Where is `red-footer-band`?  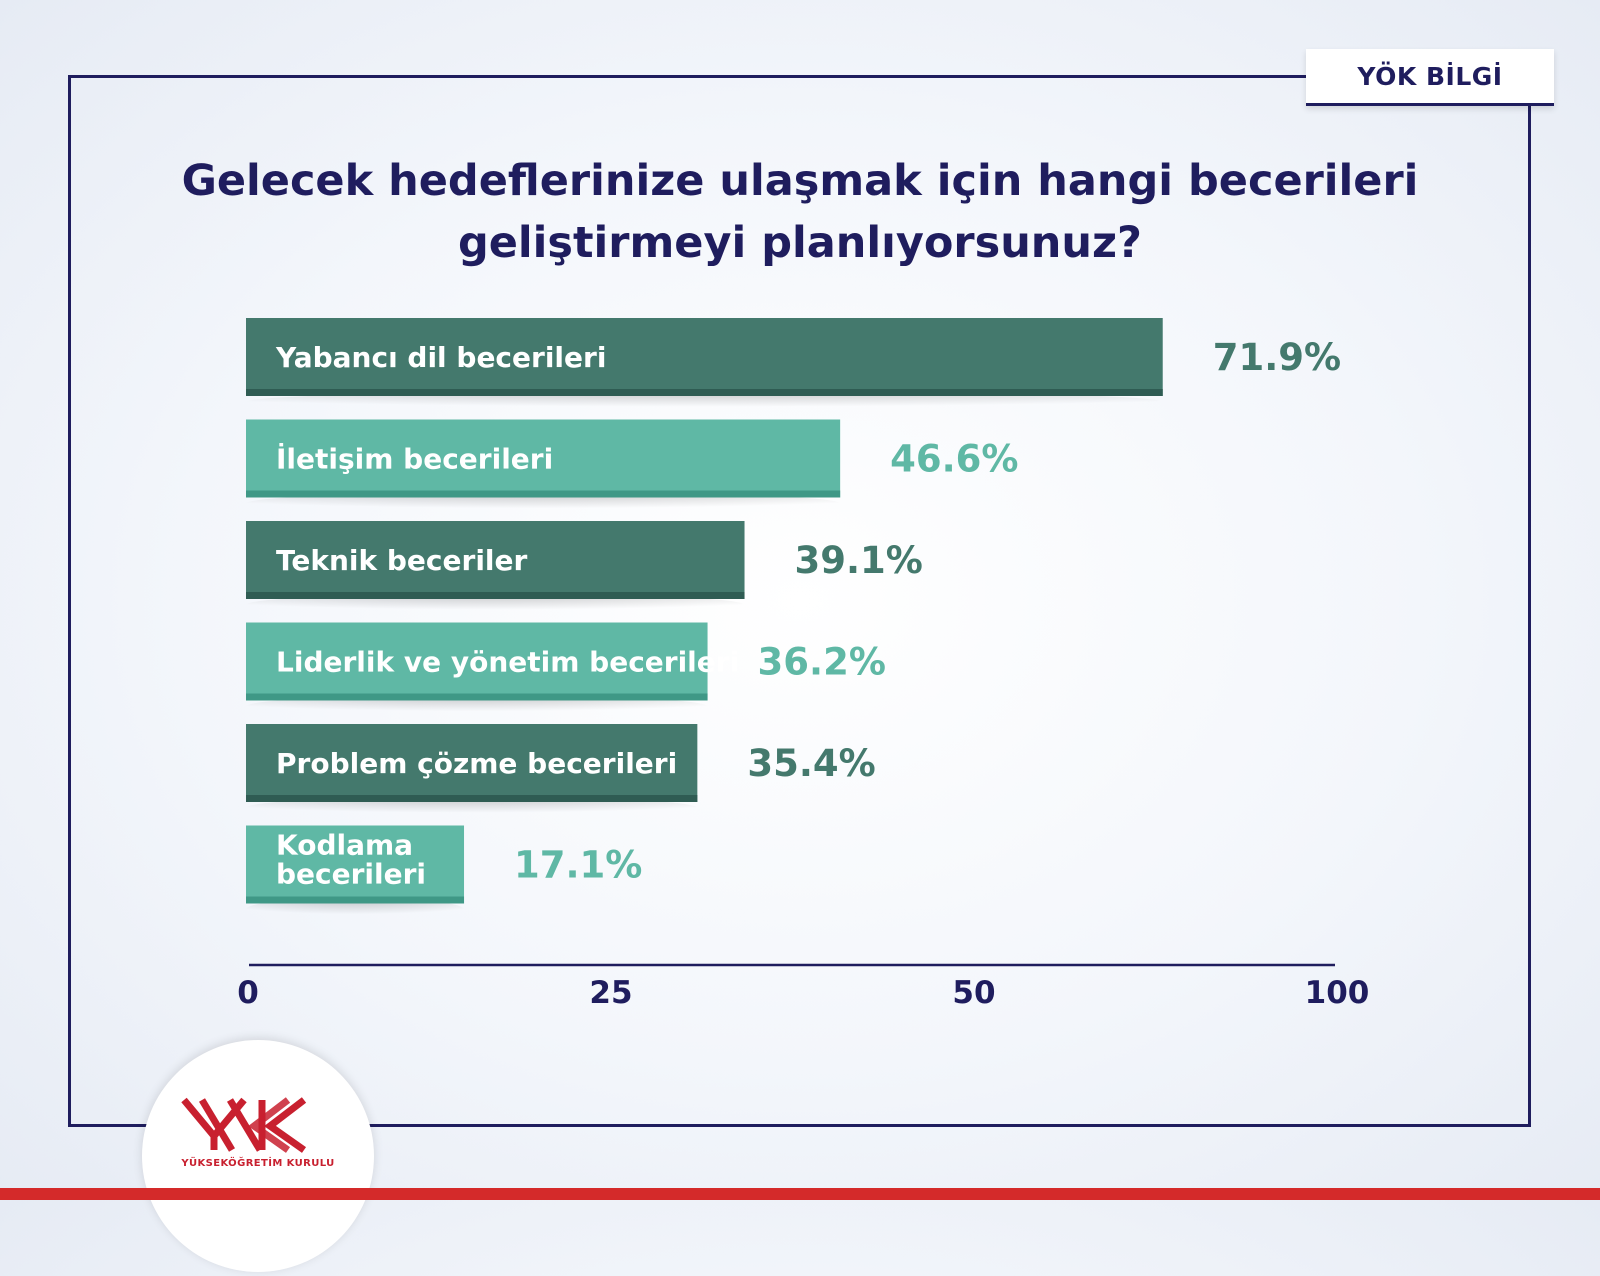 red-footer-band is located at coordinates (800, 1194).